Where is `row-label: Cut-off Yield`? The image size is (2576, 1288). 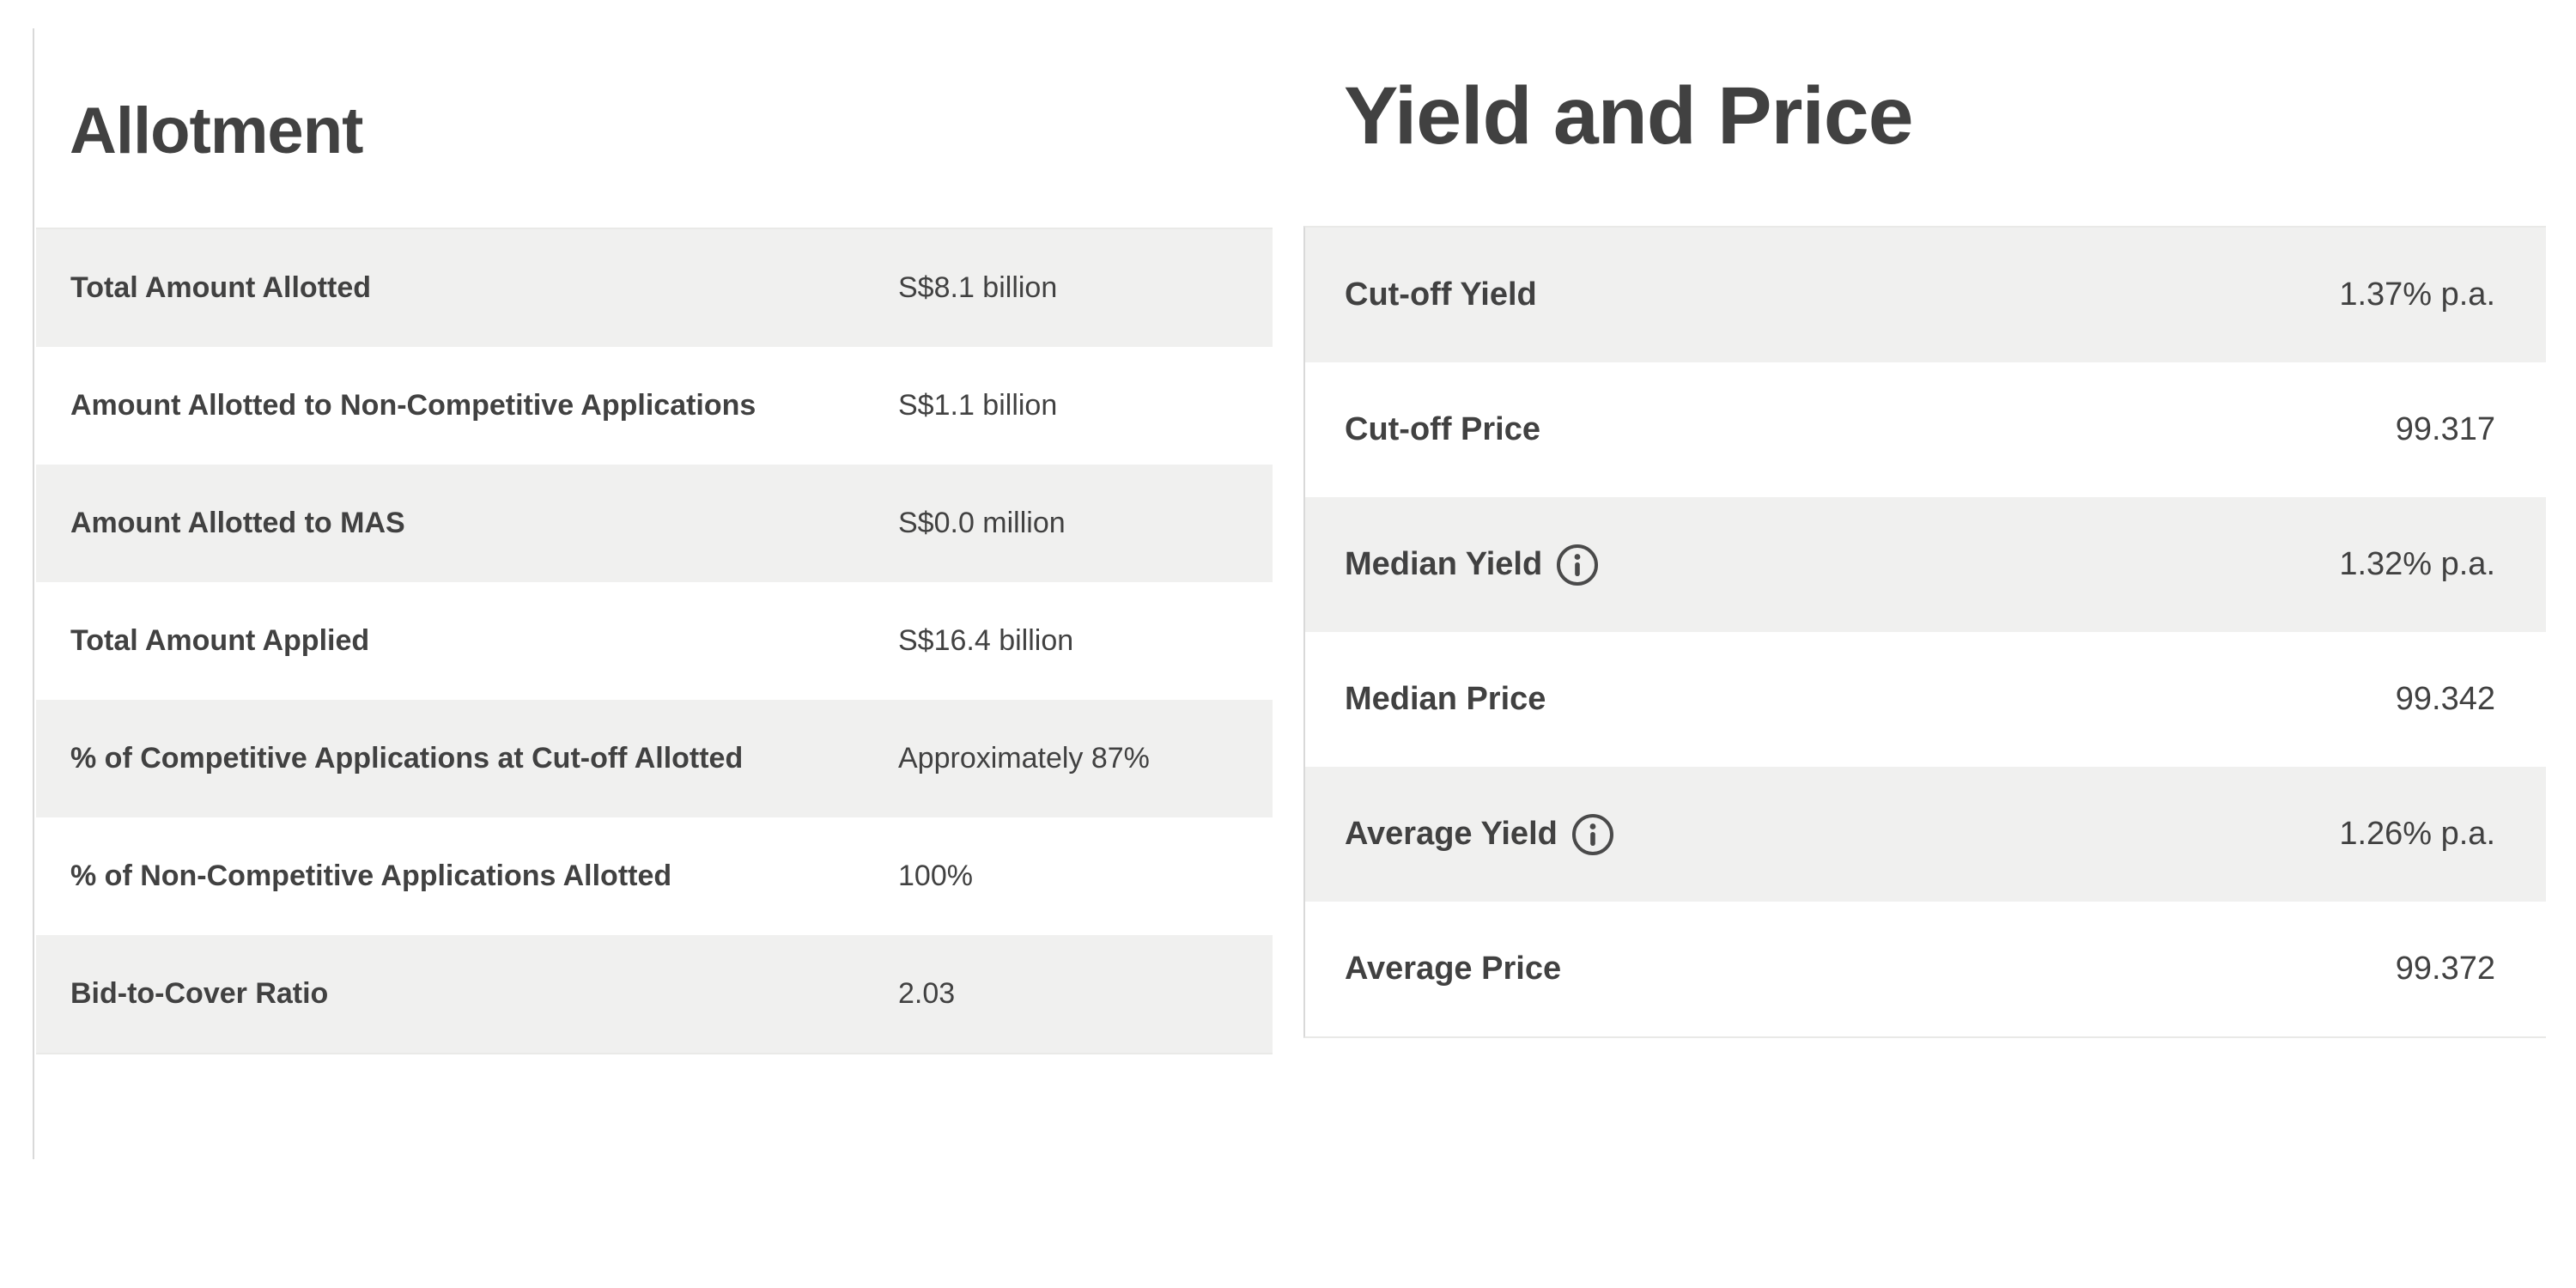
row-label: Cut-off Yield is located at coordinates (1441, 294).